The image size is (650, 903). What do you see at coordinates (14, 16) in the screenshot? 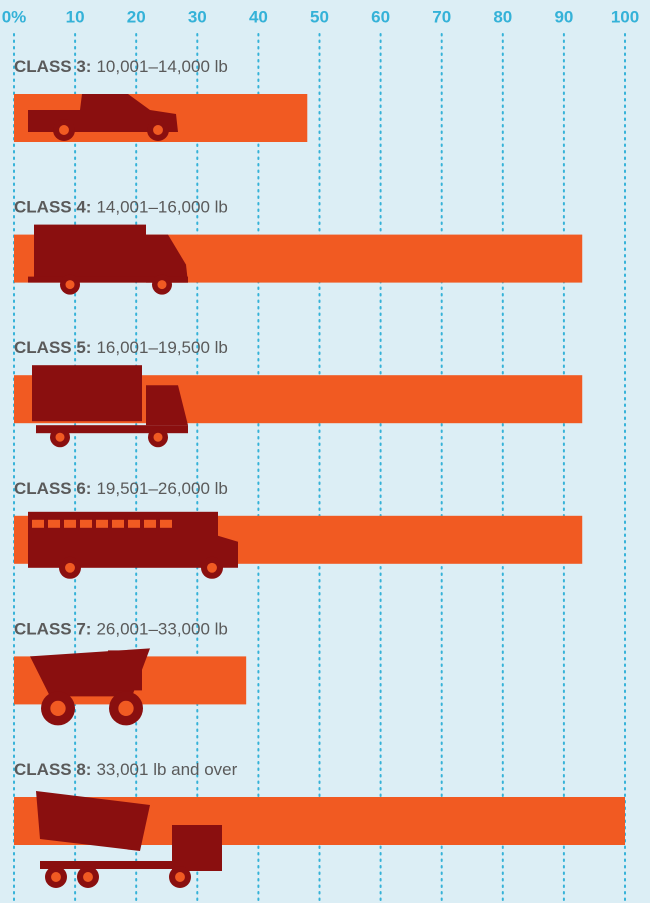
I see `x-tick-label: 0%` at bounding box center [14, 16].